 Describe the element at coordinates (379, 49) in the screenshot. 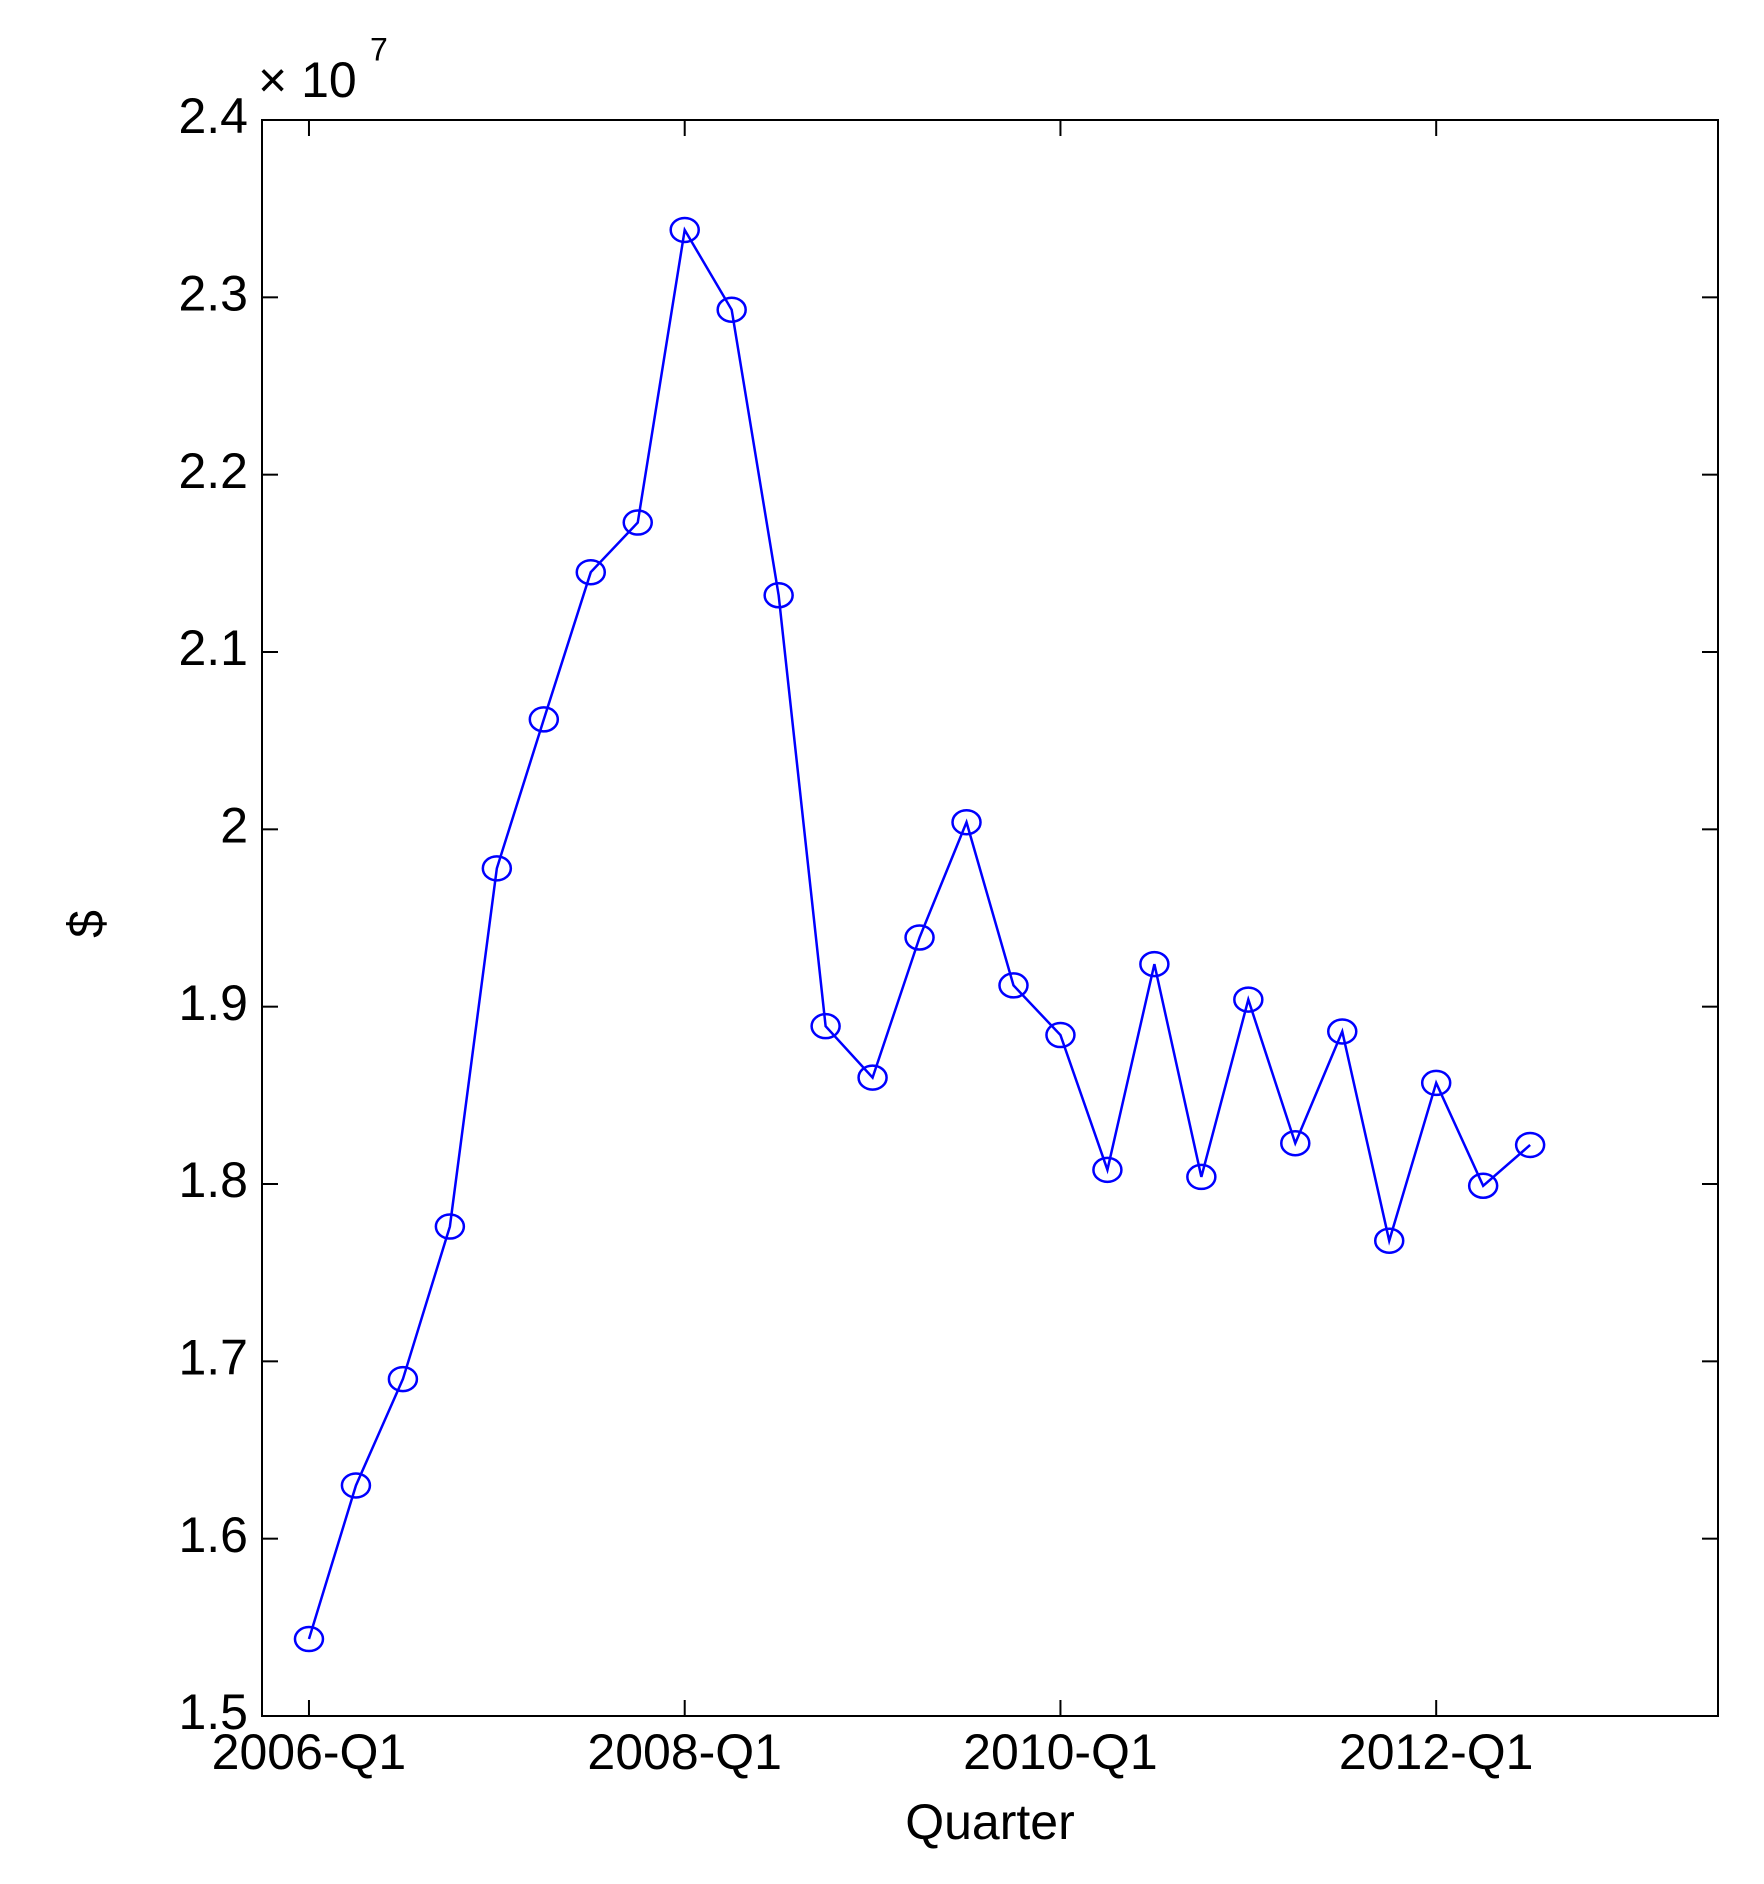

I see `y-multiplier-exponent: 7` at that location.